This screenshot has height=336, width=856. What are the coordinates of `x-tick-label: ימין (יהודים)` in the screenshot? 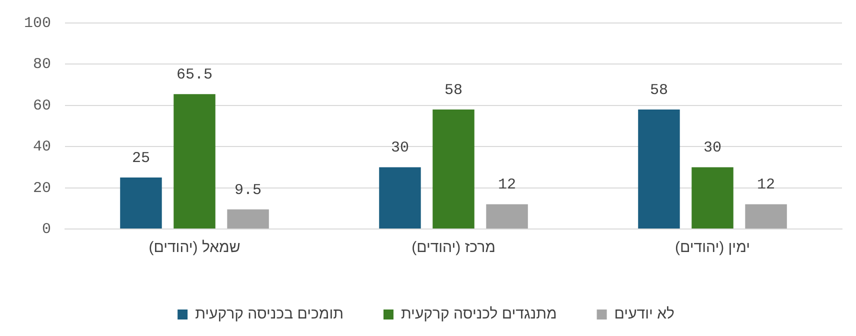 It's located at (712, 247).